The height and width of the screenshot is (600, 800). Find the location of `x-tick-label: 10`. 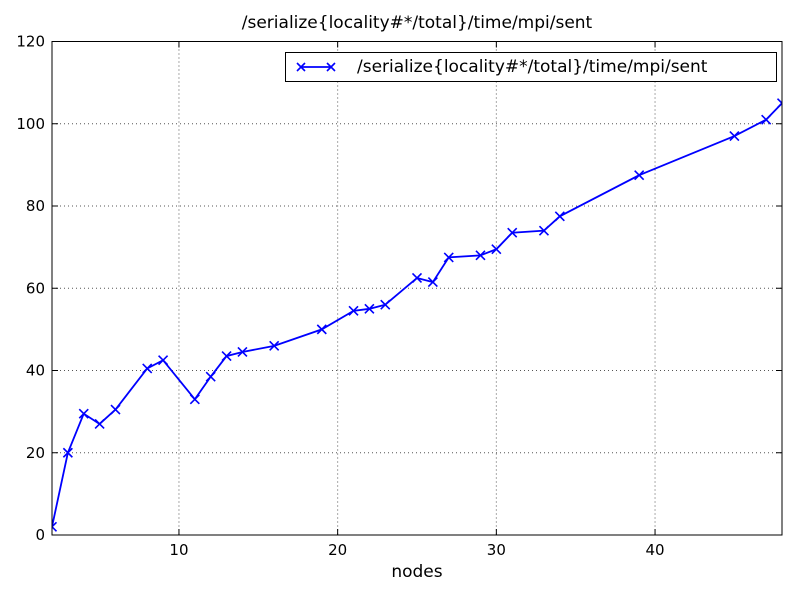

x-tick-label: 10 is located at coordinates (178, 550).